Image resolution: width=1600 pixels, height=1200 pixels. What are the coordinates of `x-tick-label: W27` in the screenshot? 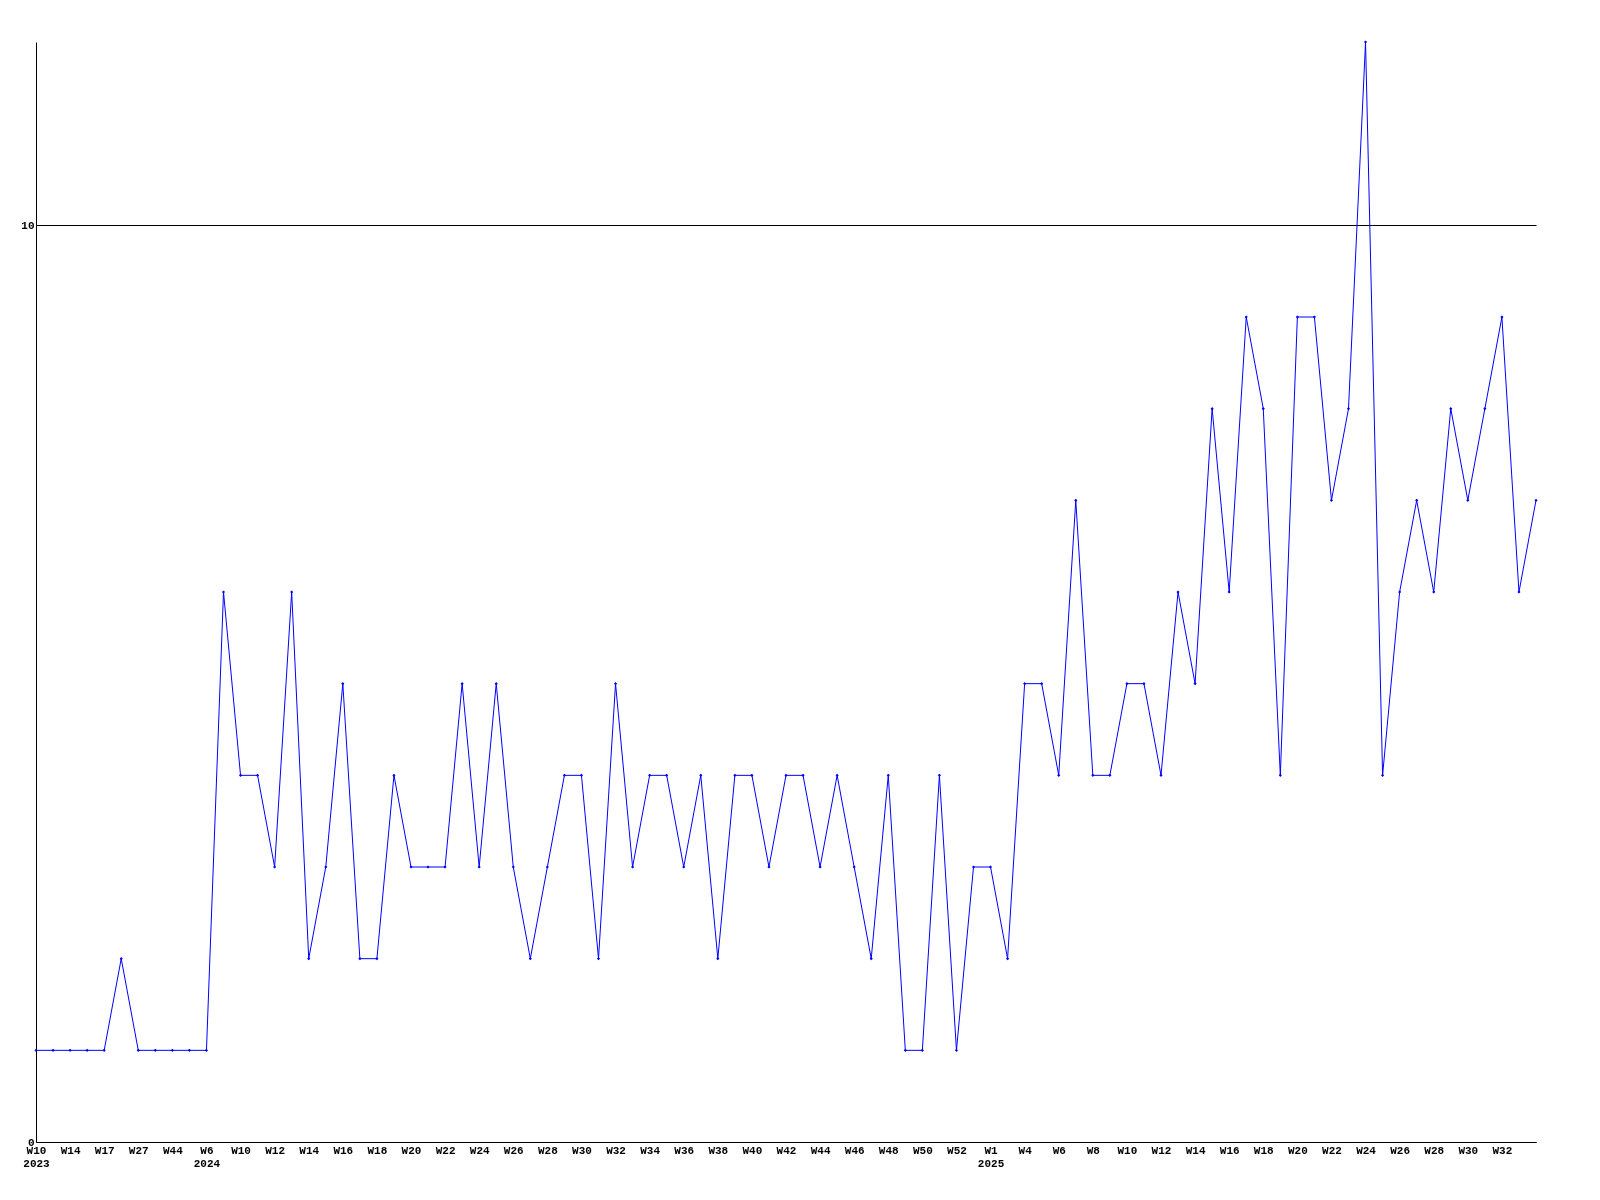 It's located at (138, 1150).